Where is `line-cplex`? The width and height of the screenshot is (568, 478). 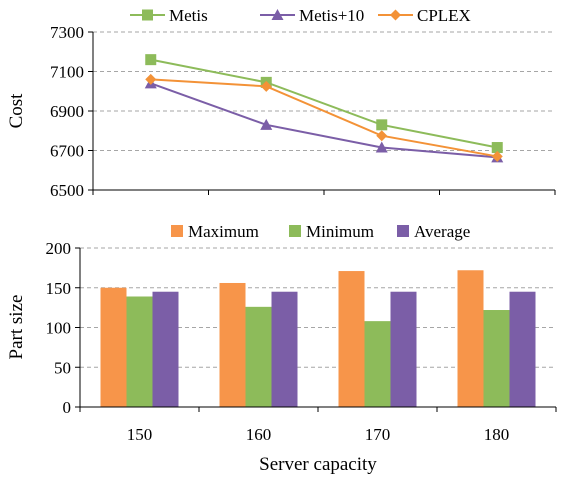
line-cplex is located at coordinates (324, 118).